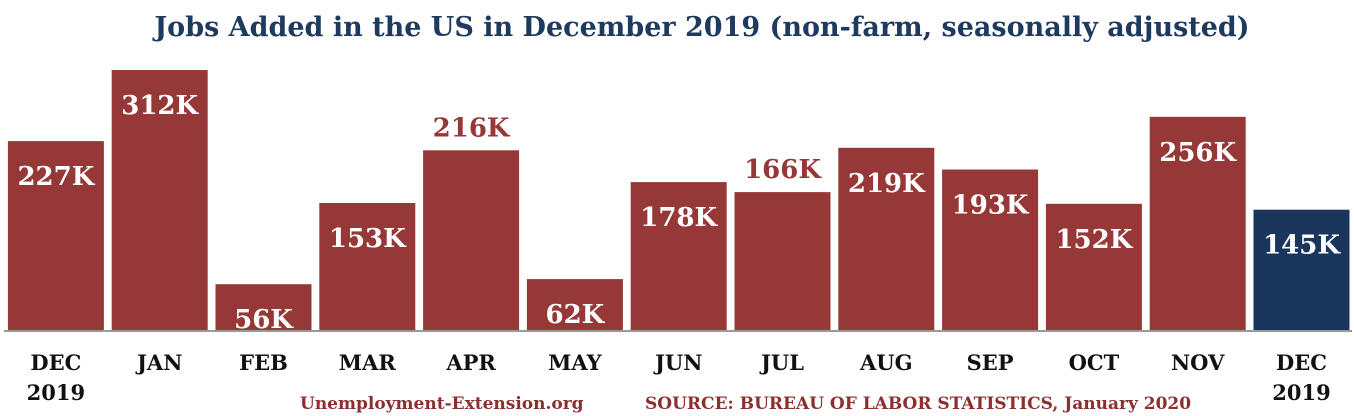 This screenshot has width=1354, height=416. What do you see at coordinates (368, 239) in the screenshot?
I see `bar-value-label-3: 153K` at bounding box center [368, 239].